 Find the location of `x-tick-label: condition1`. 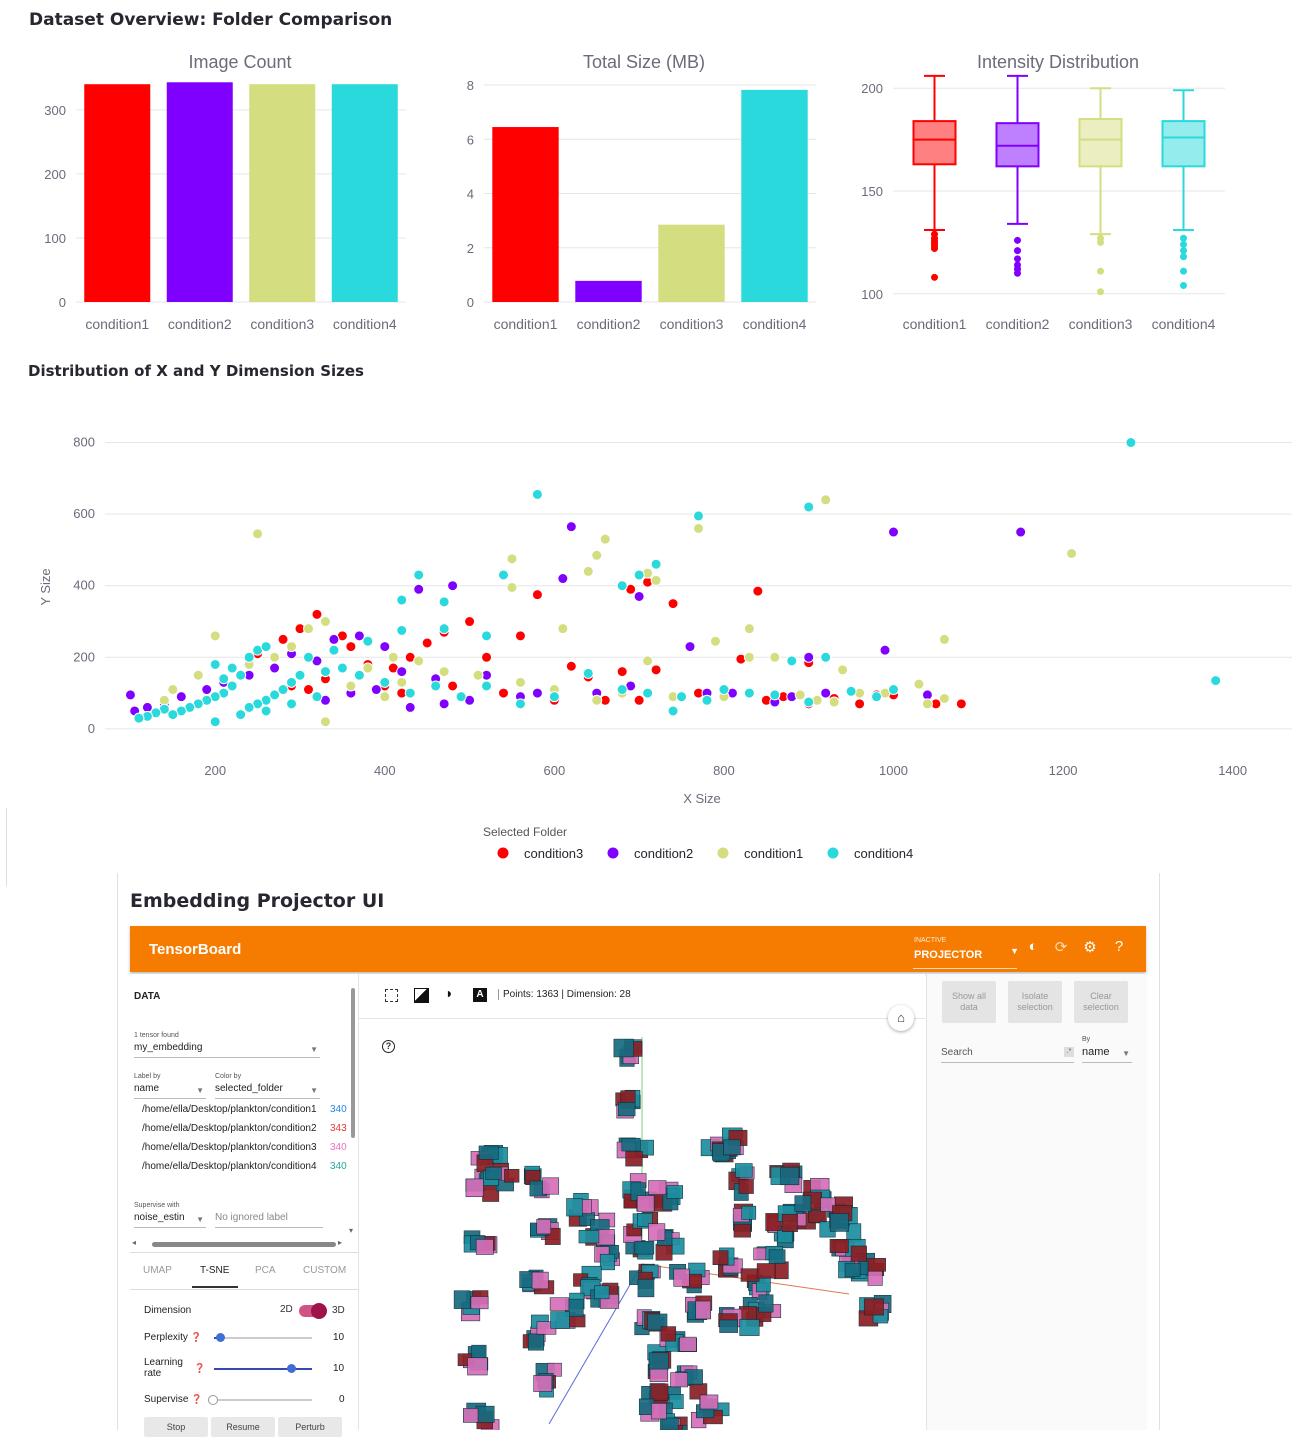

x-tick-label: condition1 is located at coordinates (526, 324).